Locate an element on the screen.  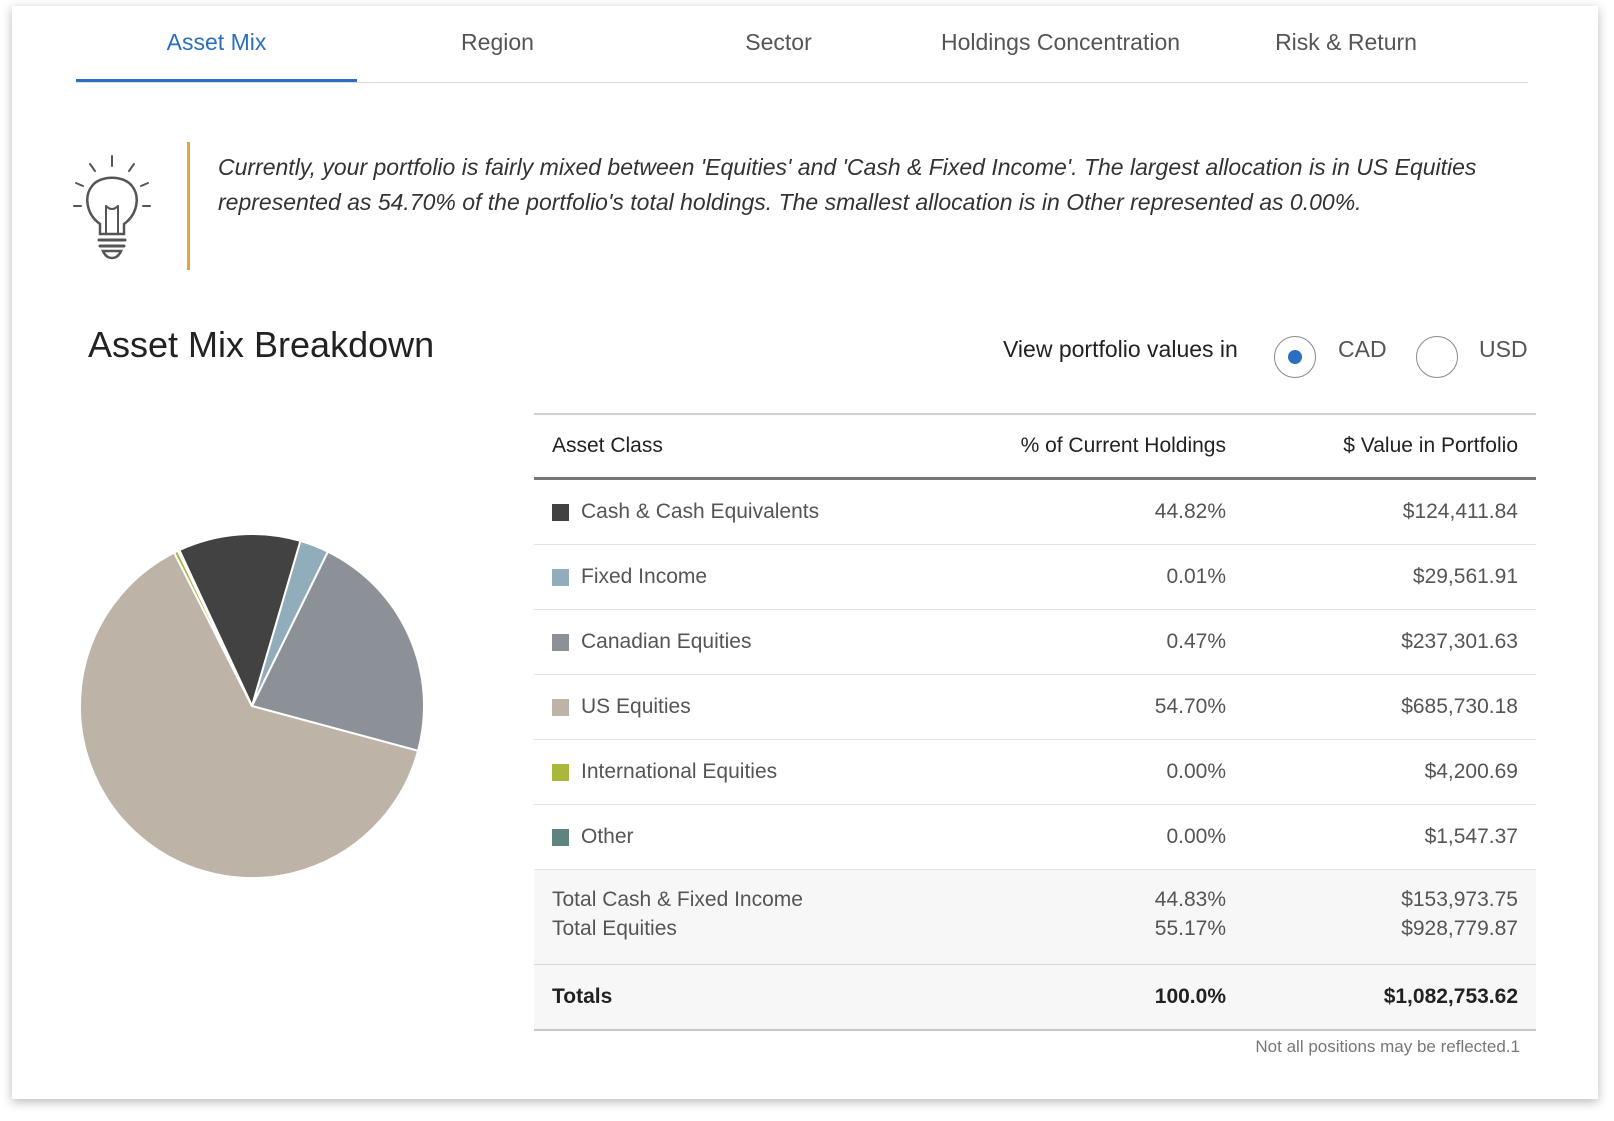
tab-sector: Sector is located at coordinates (778, 42).